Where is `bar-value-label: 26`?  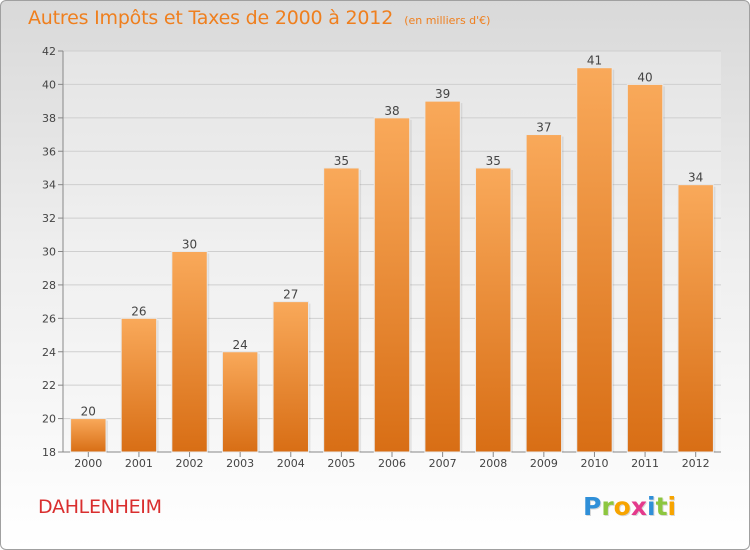
bar-value-label: 26 is located at coordinates (138, 311).